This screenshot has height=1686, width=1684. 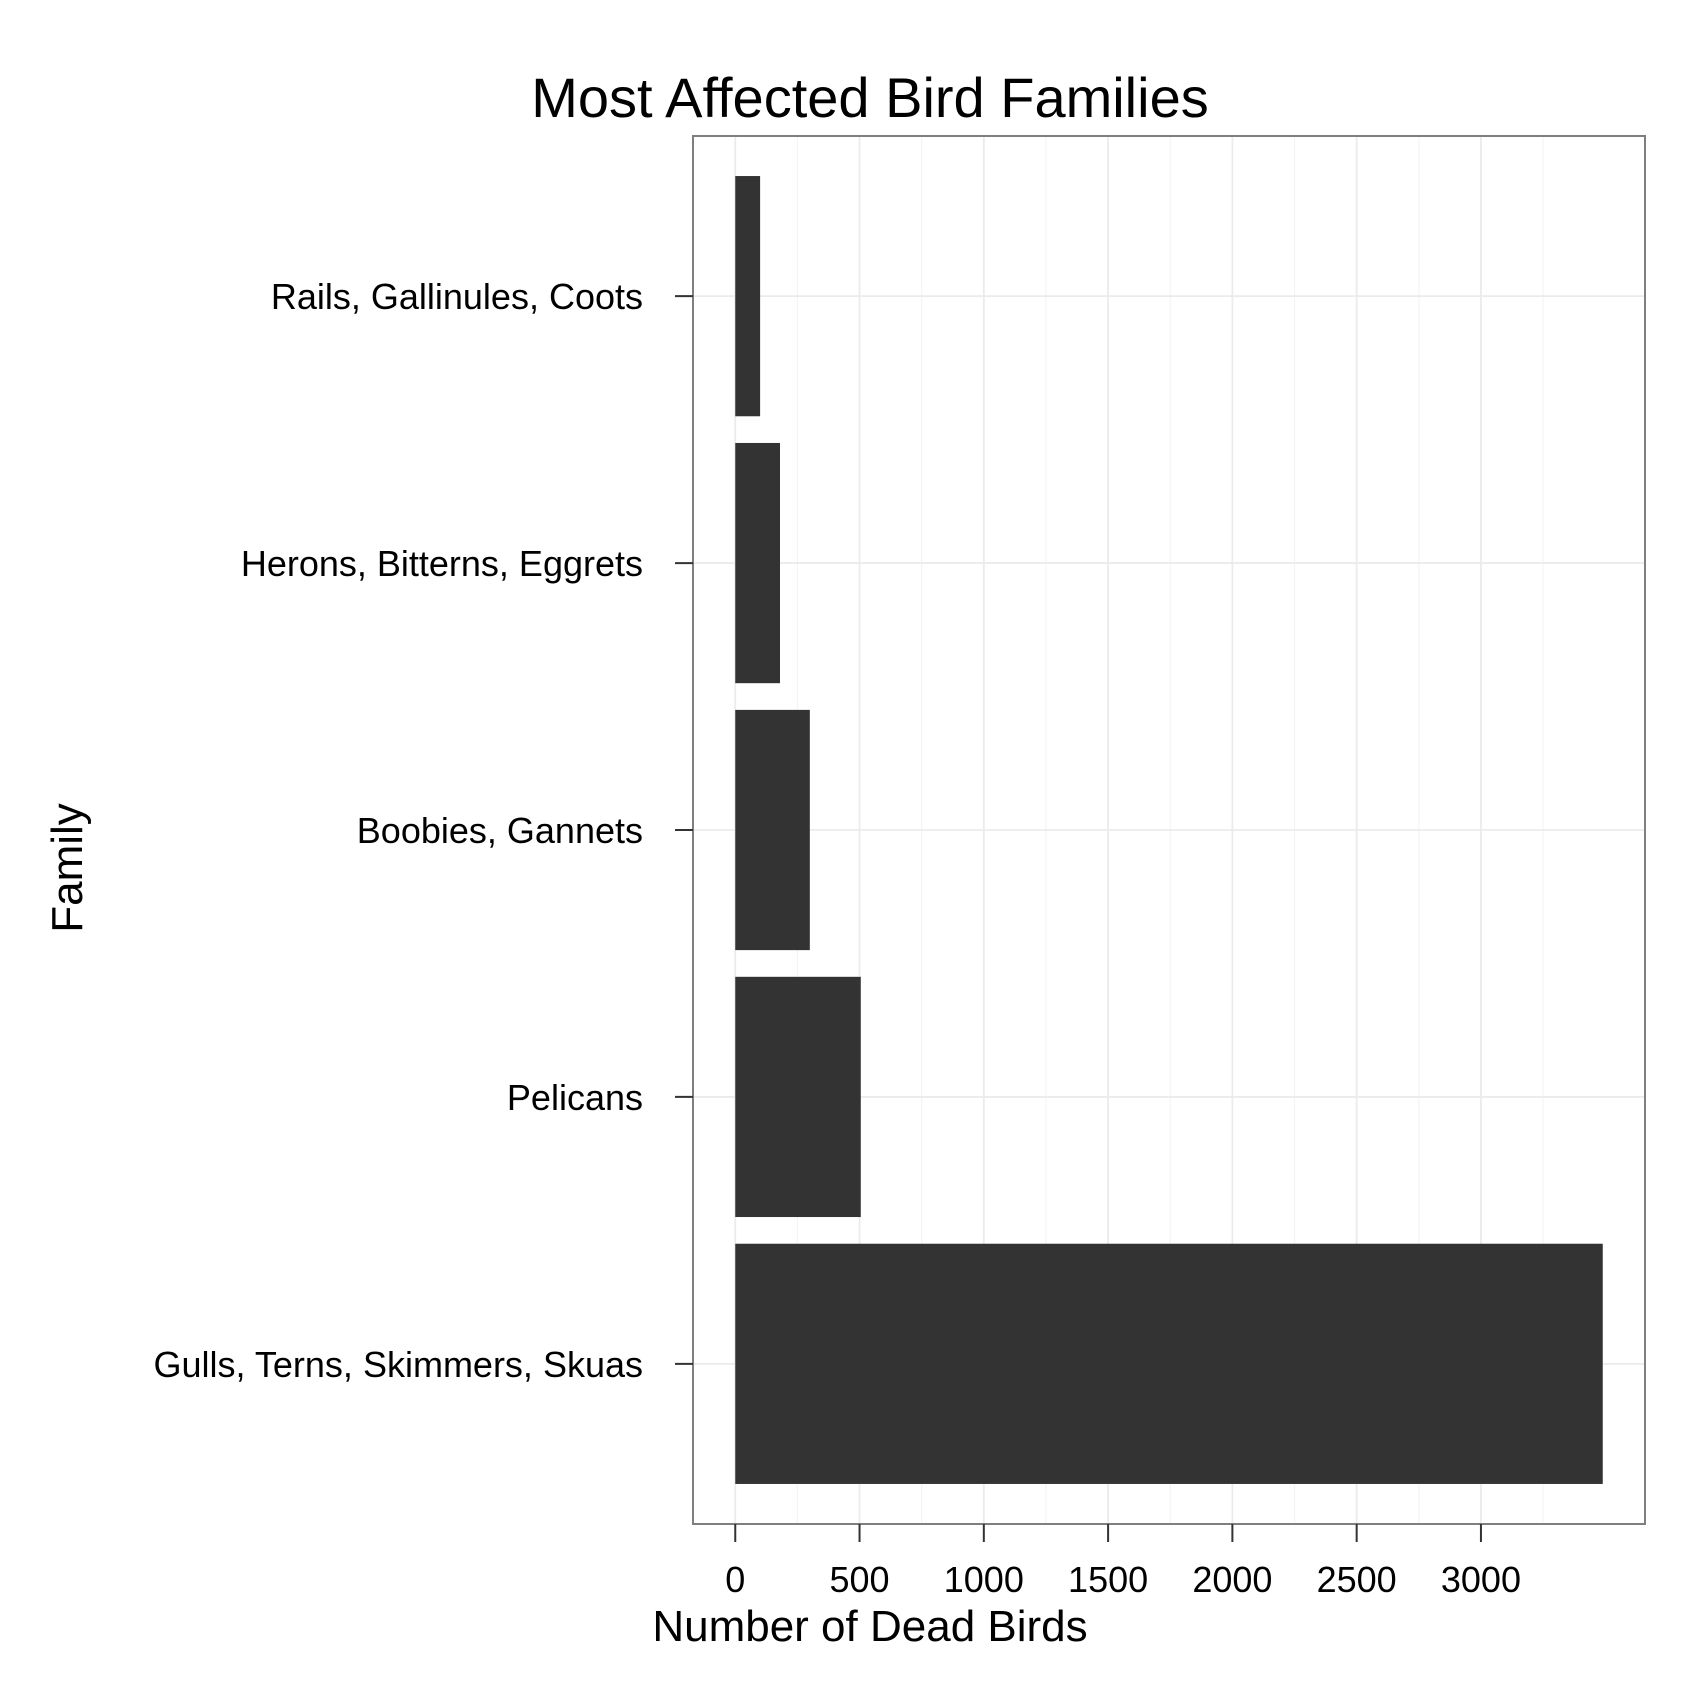 I want to click on chart-title: Most Affected Bird Families, so click(x=869, y=97).